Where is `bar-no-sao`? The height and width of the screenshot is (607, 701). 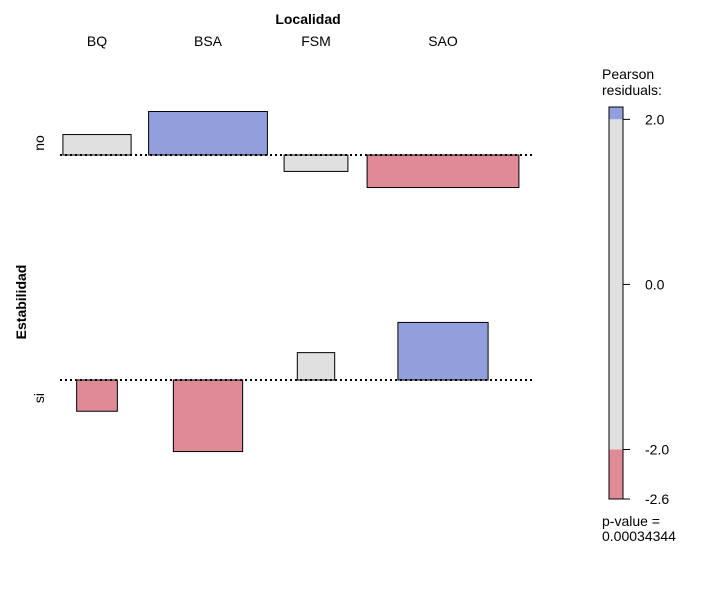 bar-no-sao is located at coordinates (443, 171).